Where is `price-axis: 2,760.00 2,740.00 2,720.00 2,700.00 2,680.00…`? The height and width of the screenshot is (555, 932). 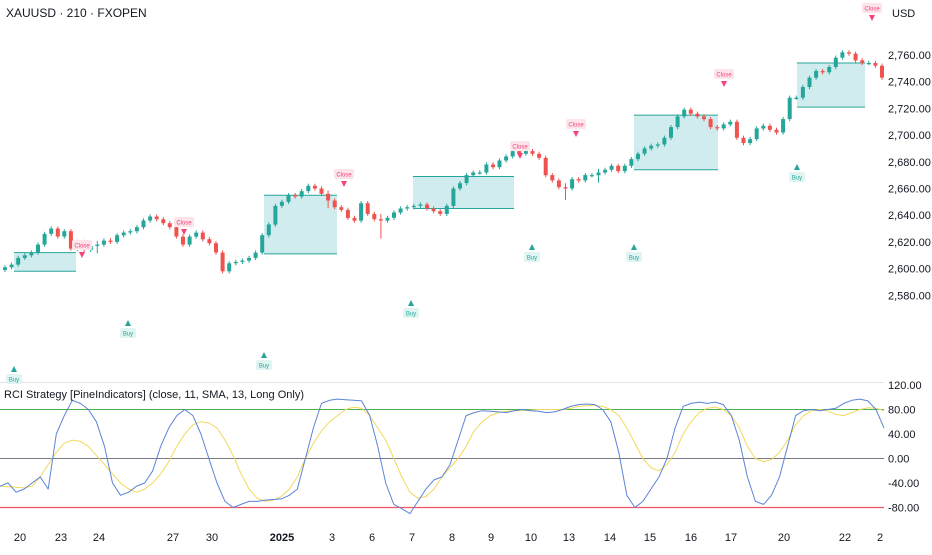 price-axis: 2,760.00 2,740.00 2,720.00 2,700.00 2,680.00… is located at coordinates (909, 176).